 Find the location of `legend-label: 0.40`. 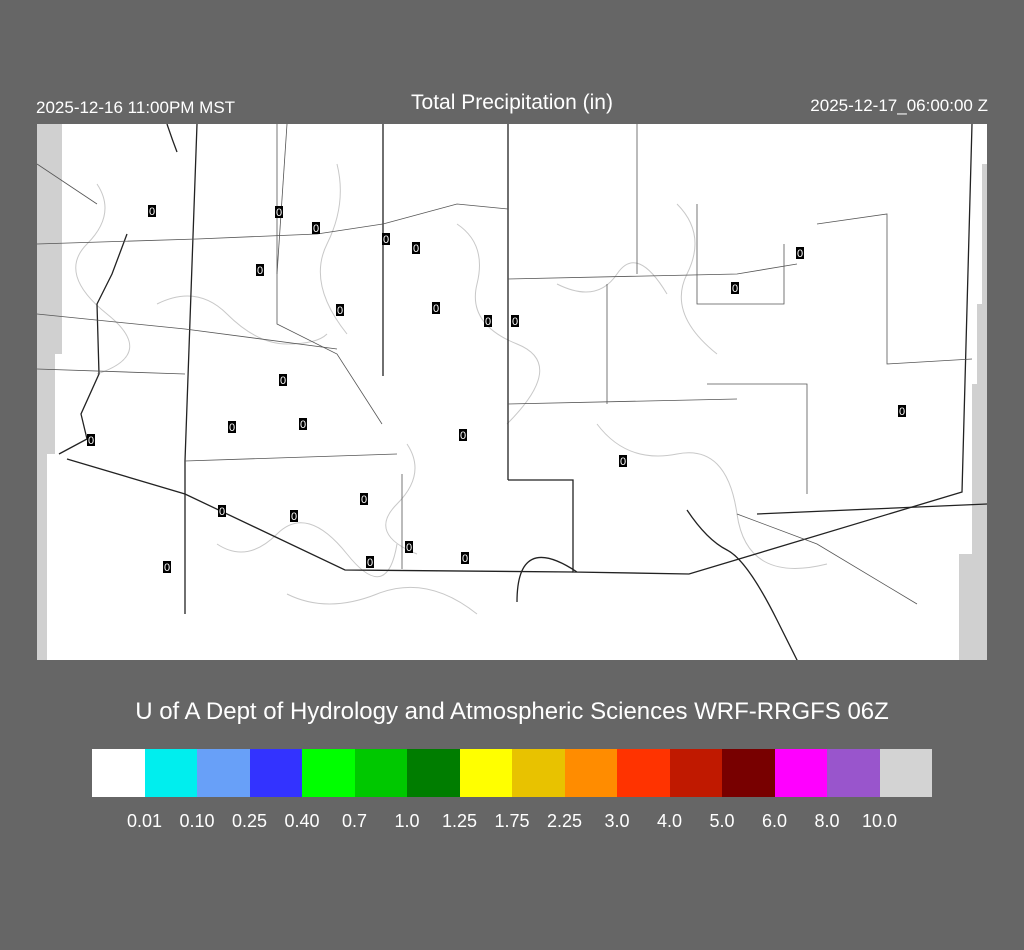

legend-label: 0.40 is located at coordinates (302, 821).